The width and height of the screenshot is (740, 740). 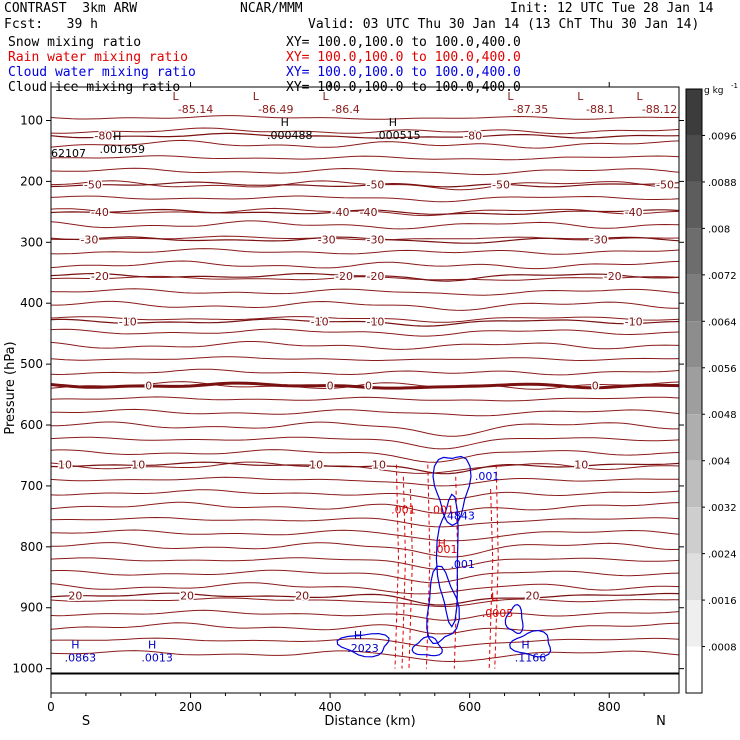 What do you see at coordinates (403, 42) in the screenshot?
I see `field-snow-xy: XY= 100.0,100.0 to 100.0,400.0` at bounding box center [403, 42].